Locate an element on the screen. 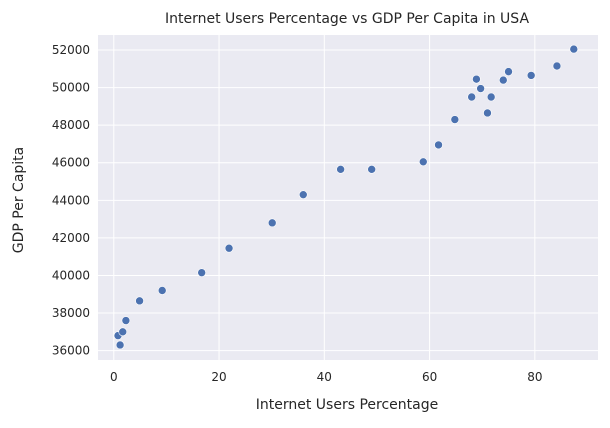  x-tick-label: 0 is located at coordinates (114, 377).